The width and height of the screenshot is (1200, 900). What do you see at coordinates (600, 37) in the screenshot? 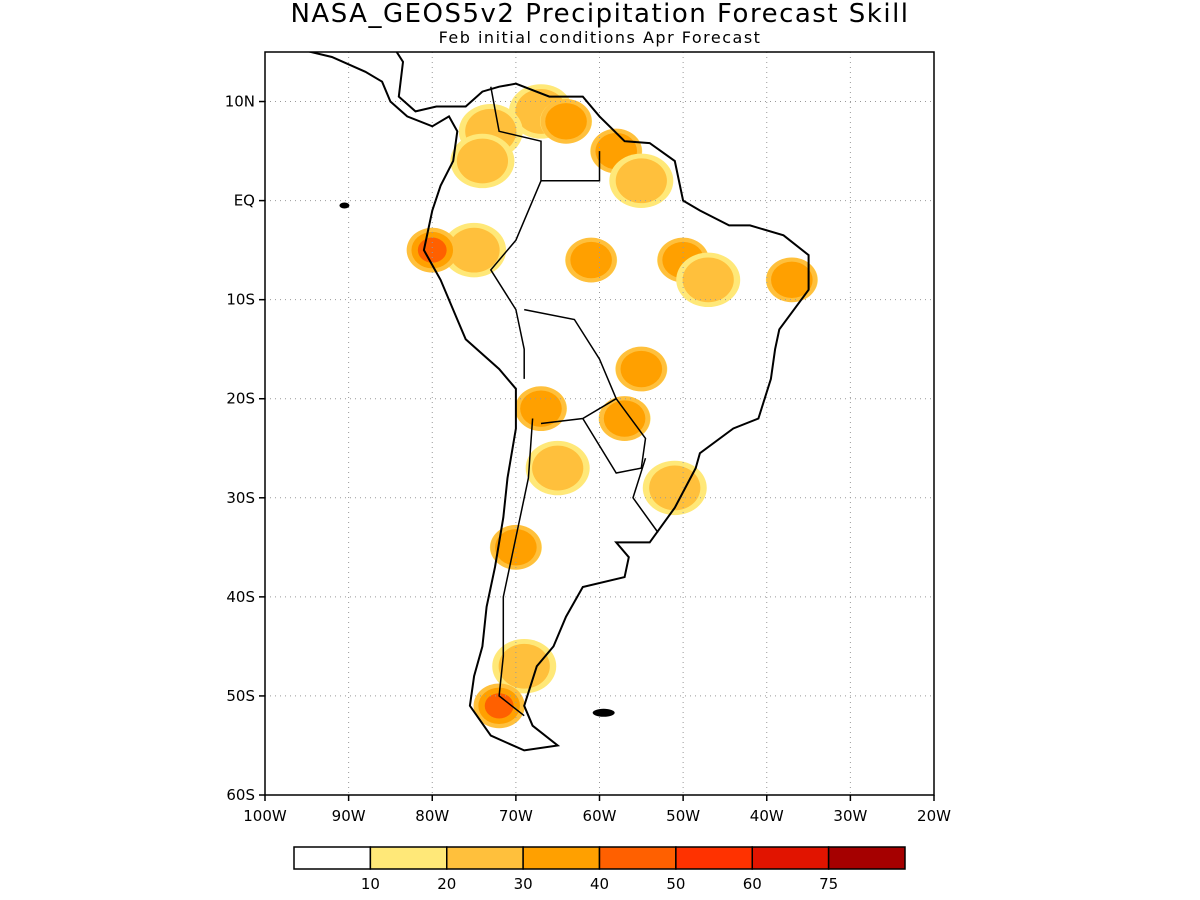
I see `chart-subtitle: Feb initial conditions Apr Forecast` at bounding box center [600, 37].